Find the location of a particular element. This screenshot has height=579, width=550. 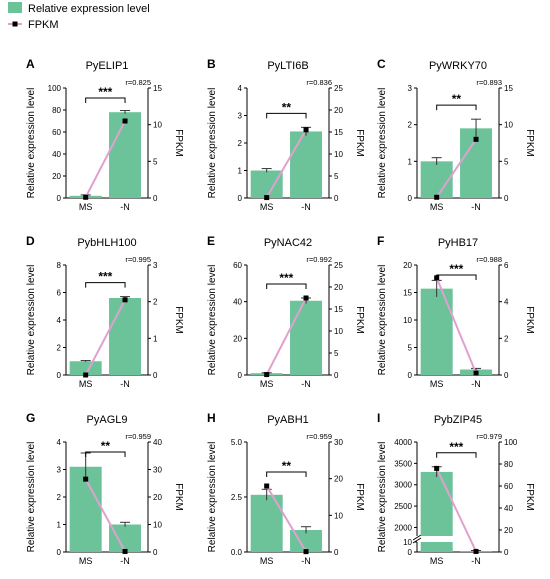

left-tick-label: 20 is located at coordinates (56, 176).